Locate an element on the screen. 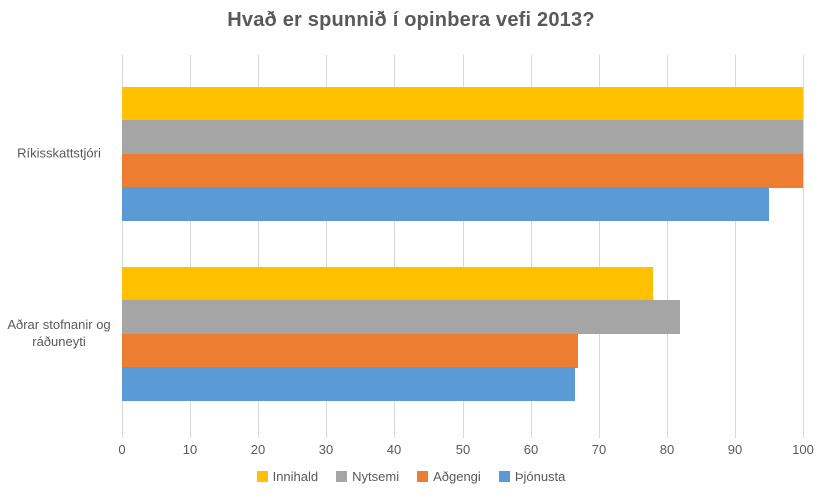 This screenshot has height=504, width=822. x-tick-label-0: 0 is located at coordinates (122, 449).